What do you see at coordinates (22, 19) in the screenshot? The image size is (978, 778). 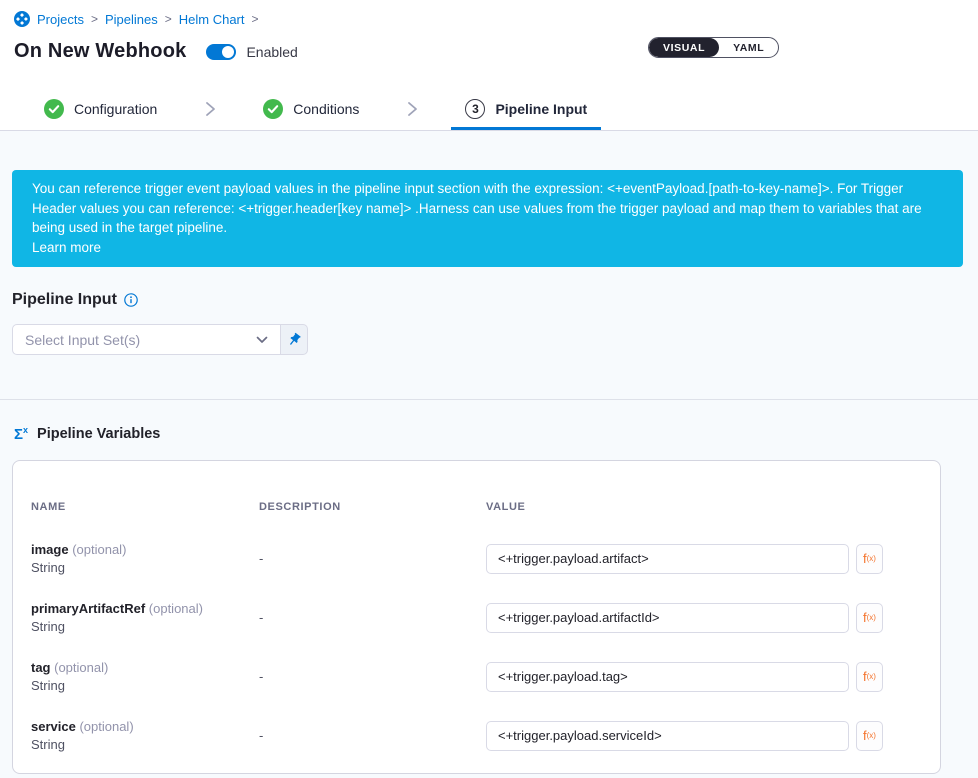 I see `harness-project-icon` at bounding box center [22, 19].